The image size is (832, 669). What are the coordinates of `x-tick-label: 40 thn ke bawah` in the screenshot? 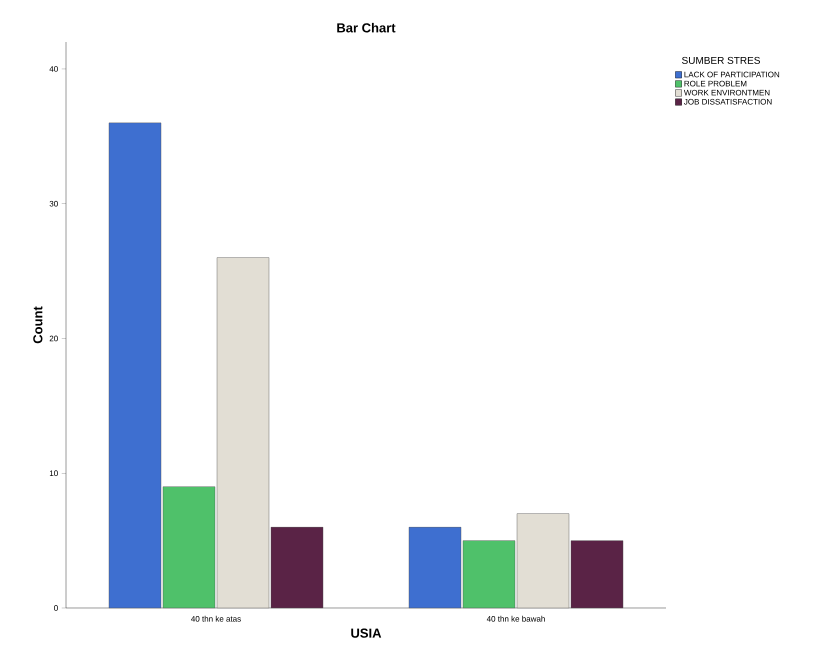 It's located at (515, 619).